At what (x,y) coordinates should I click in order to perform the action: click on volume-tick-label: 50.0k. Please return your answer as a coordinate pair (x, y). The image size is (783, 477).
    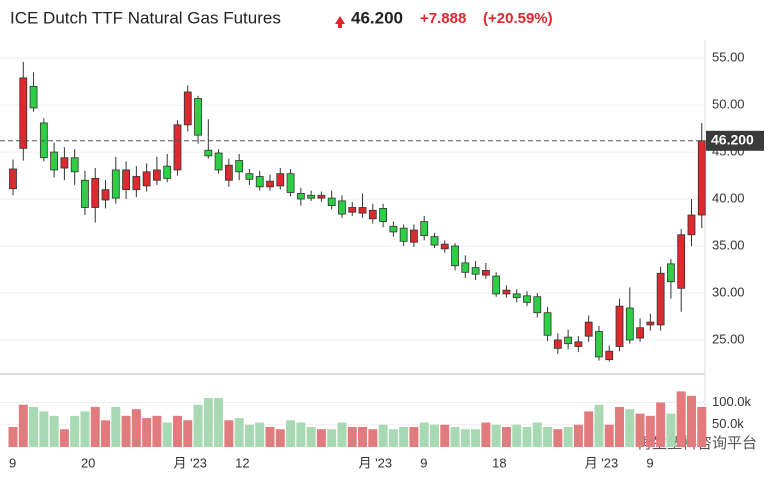
    Looking at the image, I should click on (728, 423).